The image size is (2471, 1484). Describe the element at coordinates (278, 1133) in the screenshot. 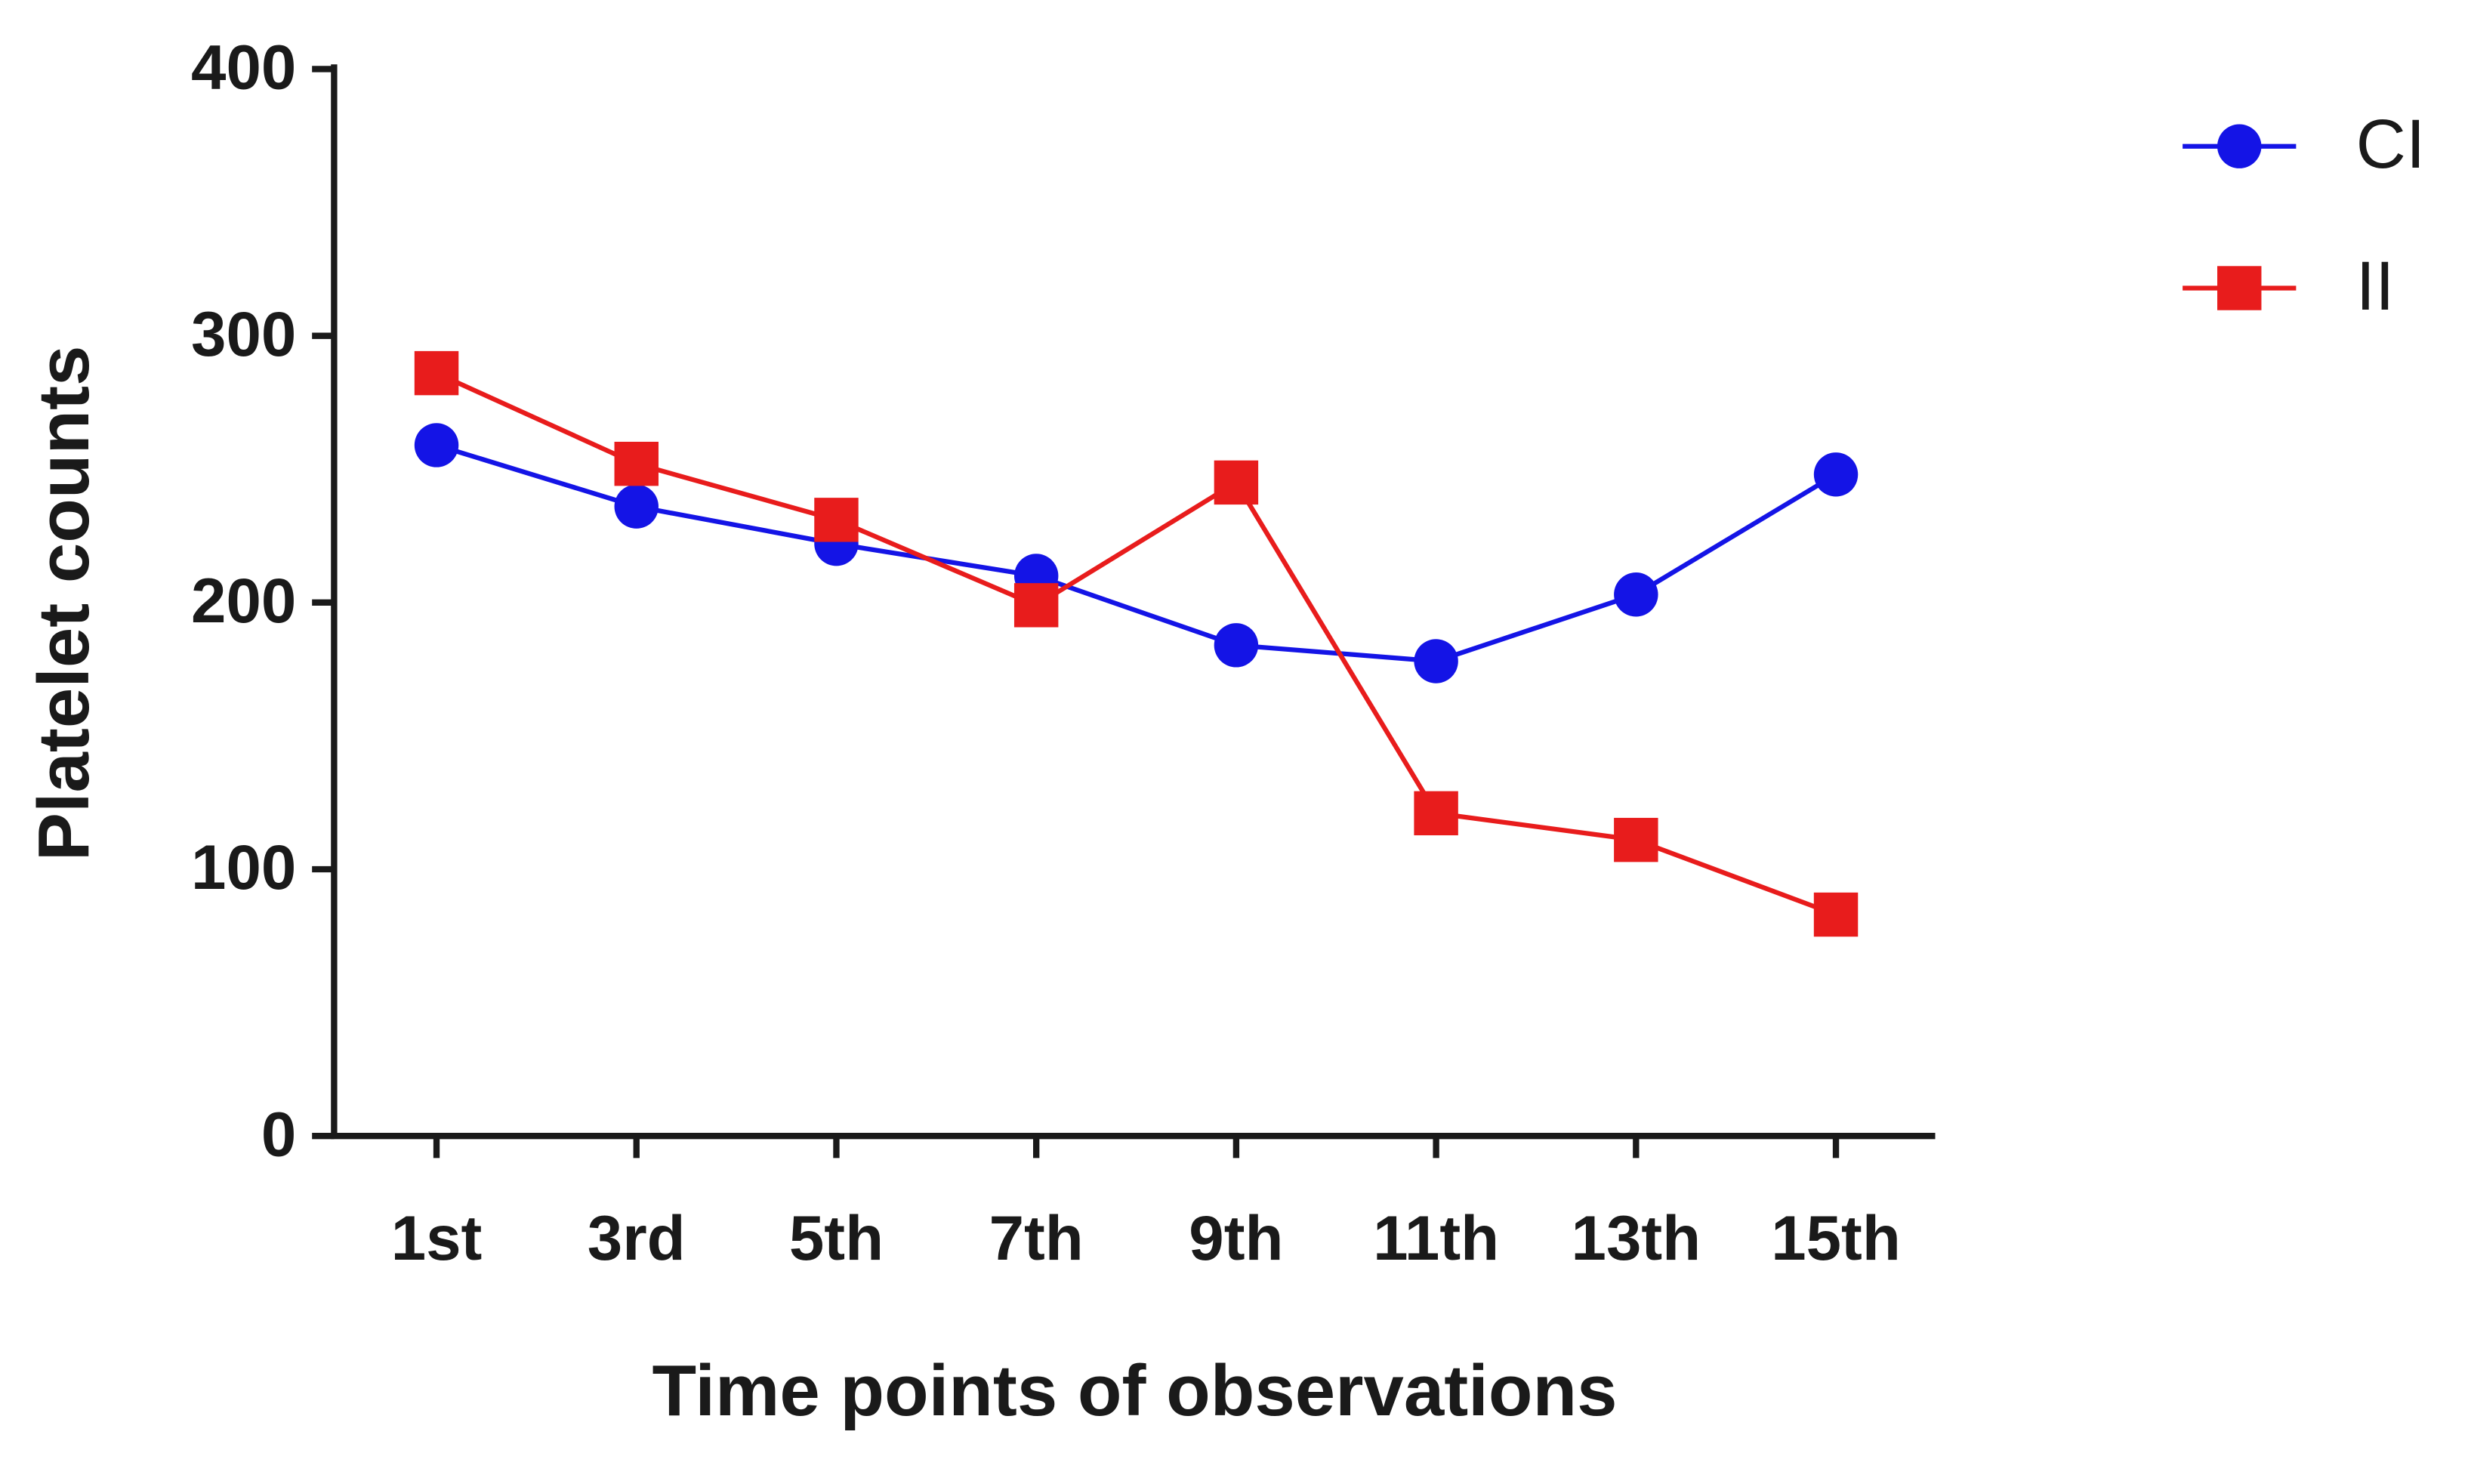

I see `y-tick-label: 0` at that location.